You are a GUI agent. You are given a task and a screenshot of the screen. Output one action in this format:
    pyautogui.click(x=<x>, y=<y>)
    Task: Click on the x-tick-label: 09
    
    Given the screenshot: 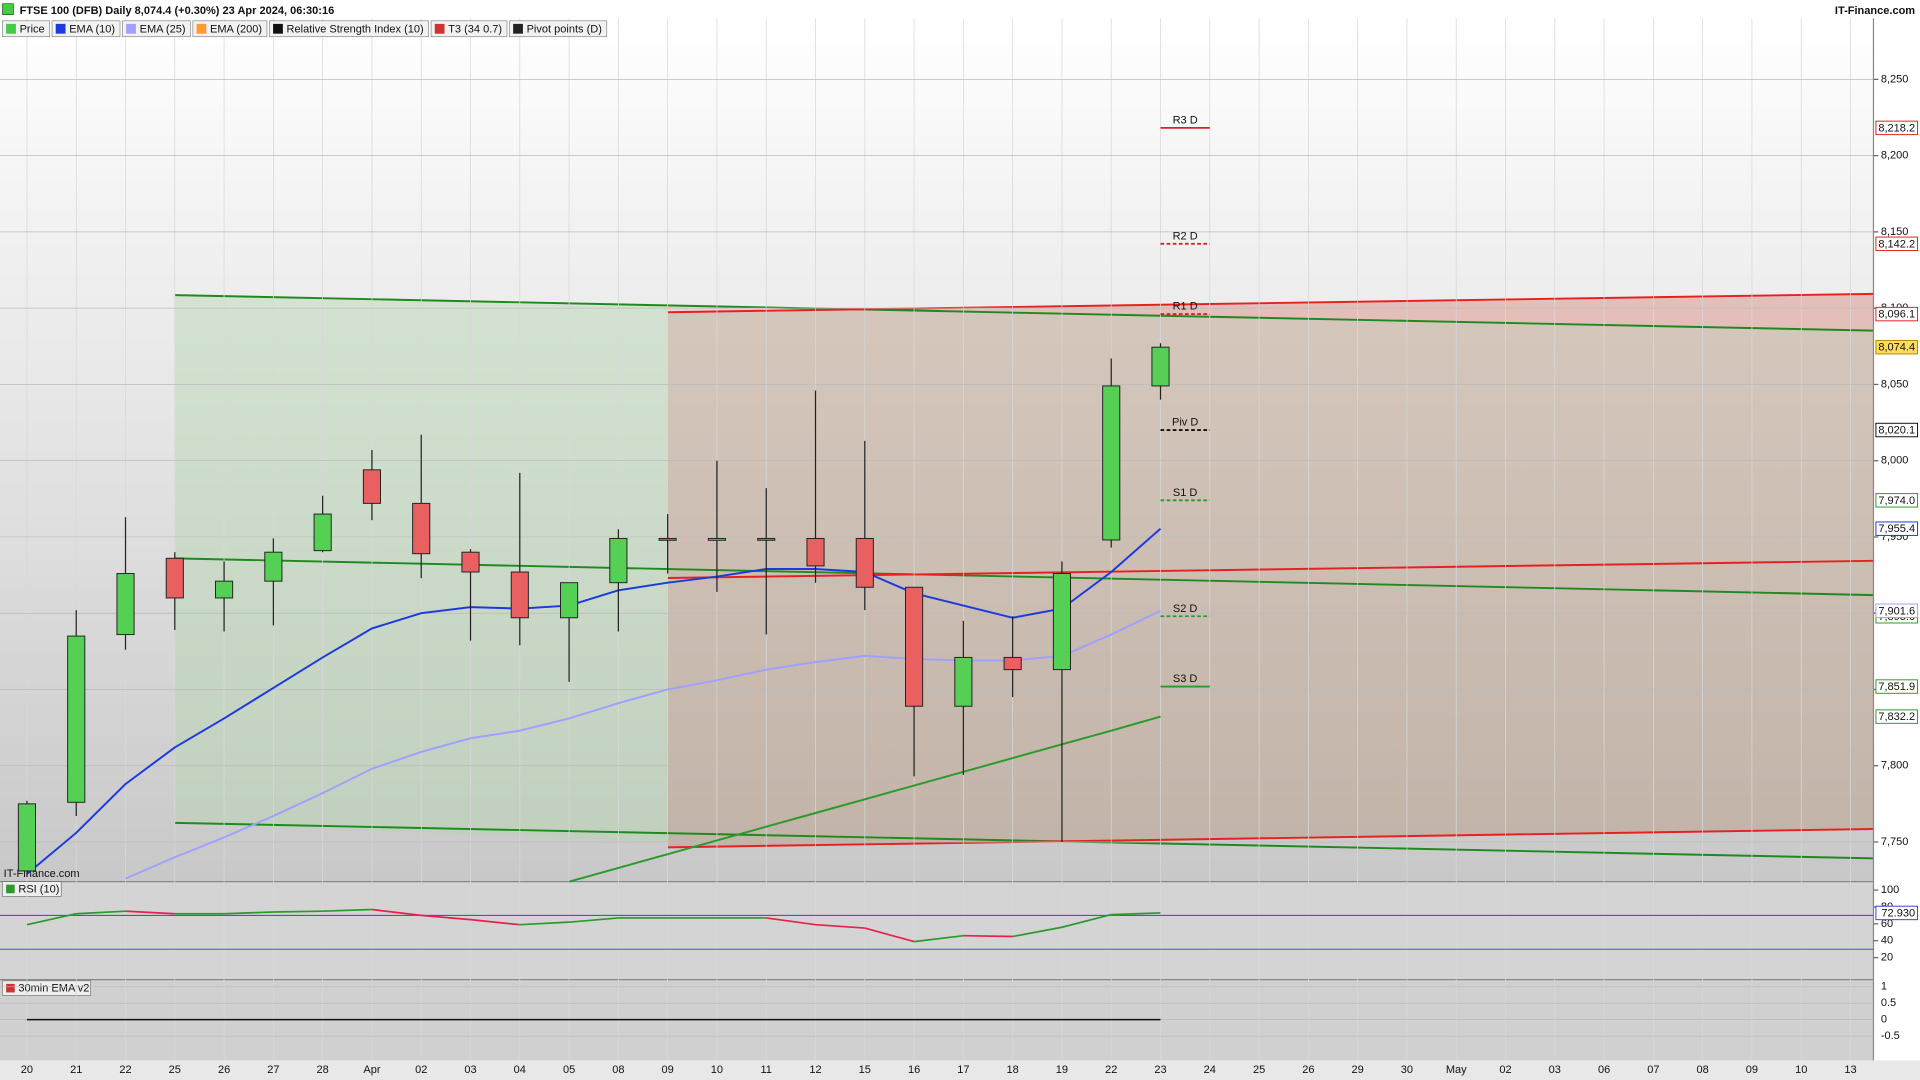 What is the action you would take?
    pyautogui.click(x=668, y=1070)
    